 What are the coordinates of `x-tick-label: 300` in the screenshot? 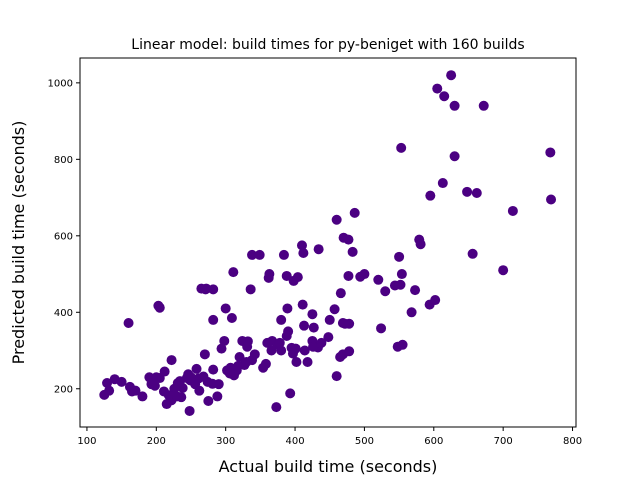 It's located at (225, 441).